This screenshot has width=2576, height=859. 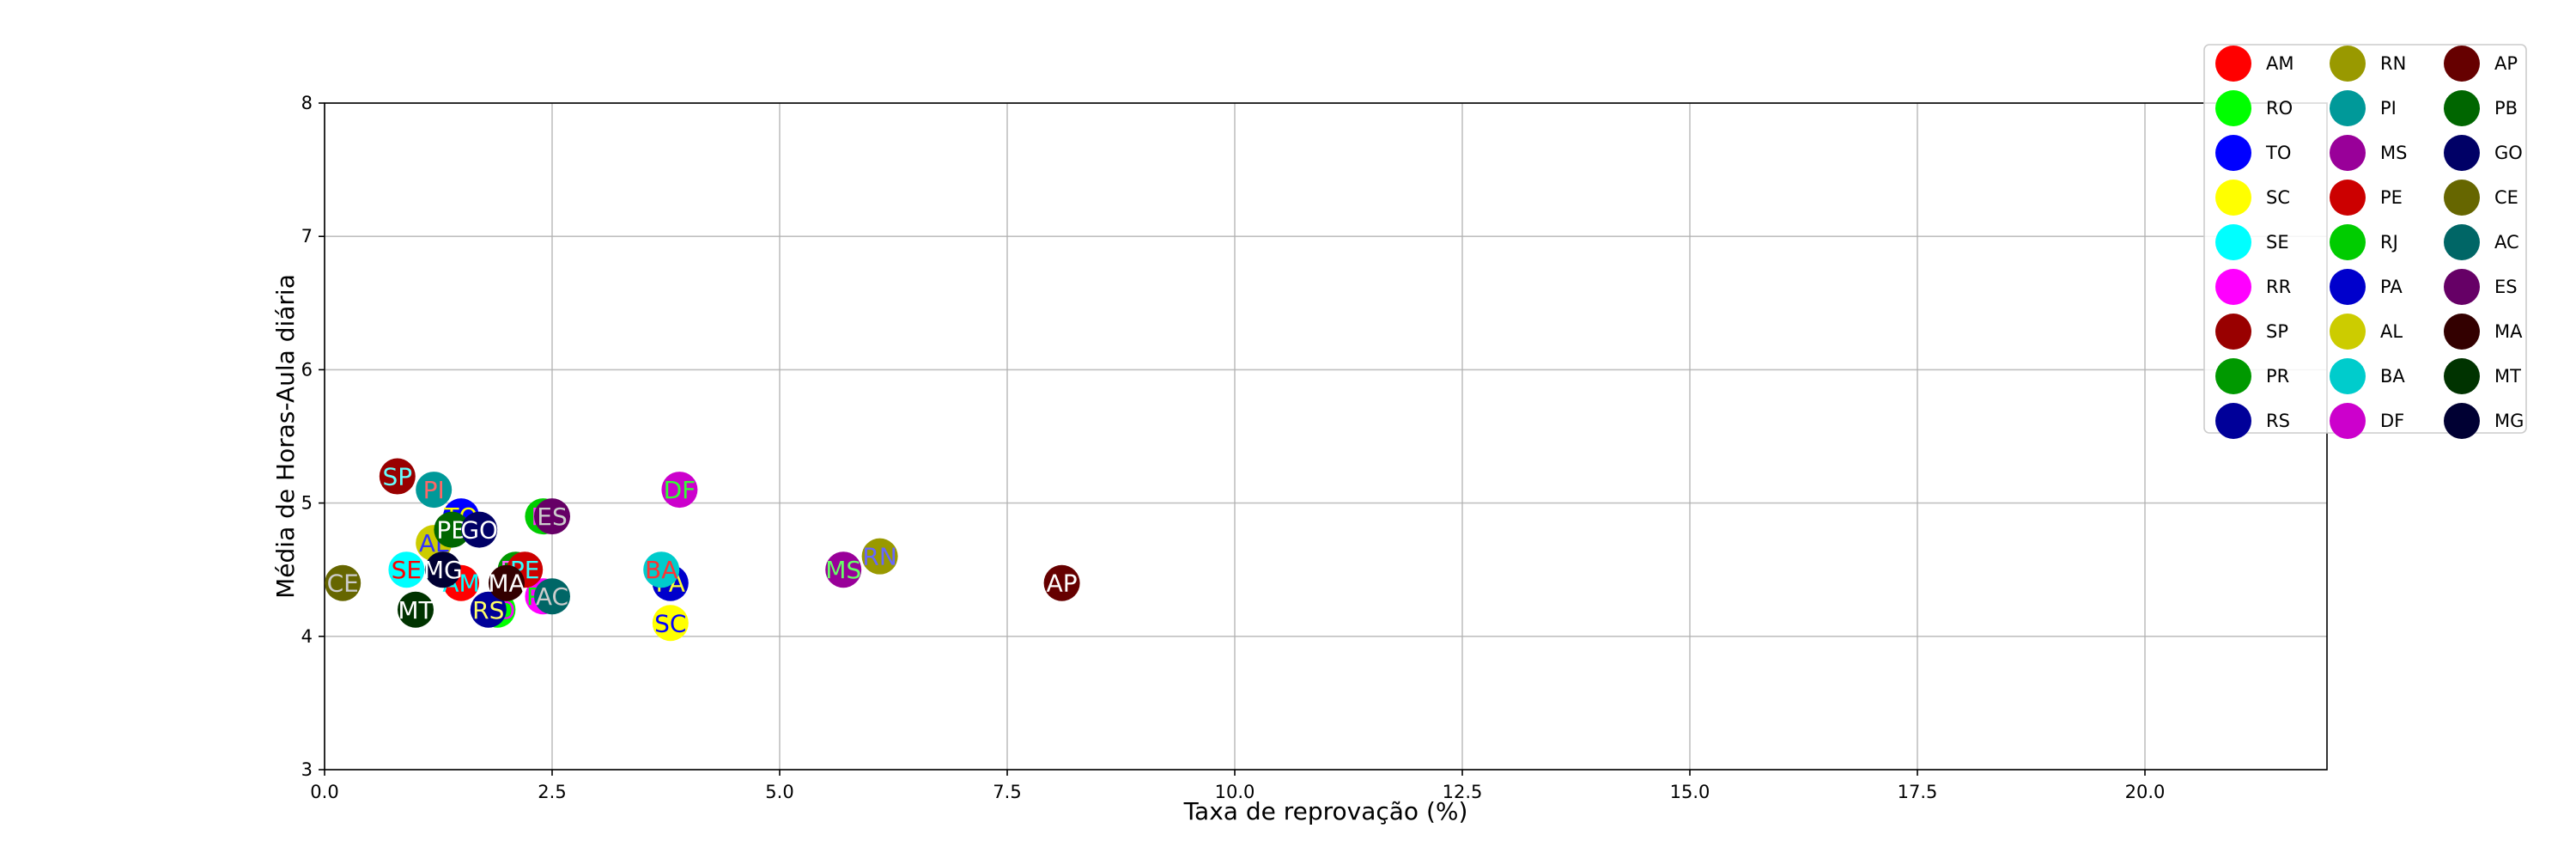 I want to click on legend-label: RR, so click(x=2279, y=287).